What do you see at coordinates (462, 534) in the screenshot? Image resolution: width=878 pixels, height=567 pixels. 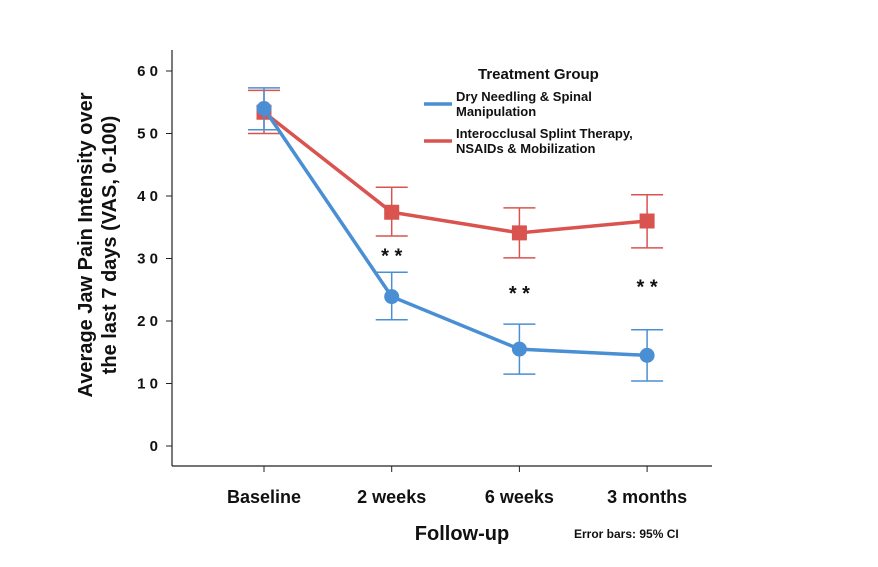 I see `x-axis-label: Follow-up` at bounding box center [462, 534].